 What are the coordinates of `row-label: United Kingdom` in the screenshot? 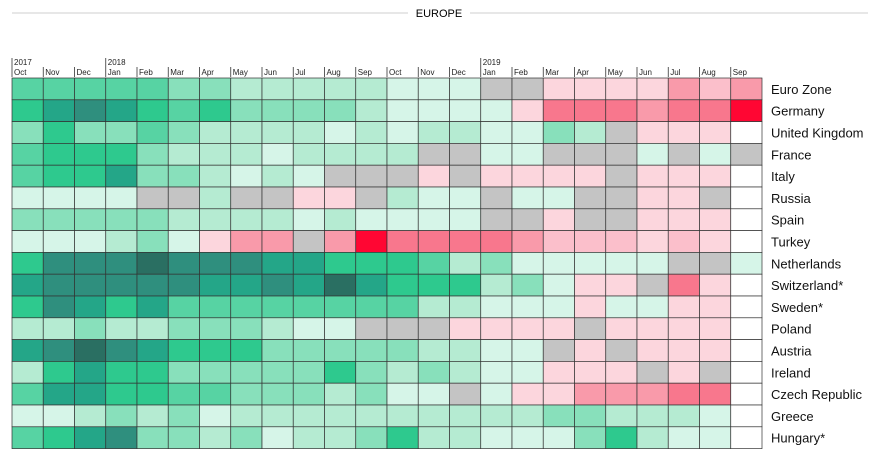 It's located at (817, 133).